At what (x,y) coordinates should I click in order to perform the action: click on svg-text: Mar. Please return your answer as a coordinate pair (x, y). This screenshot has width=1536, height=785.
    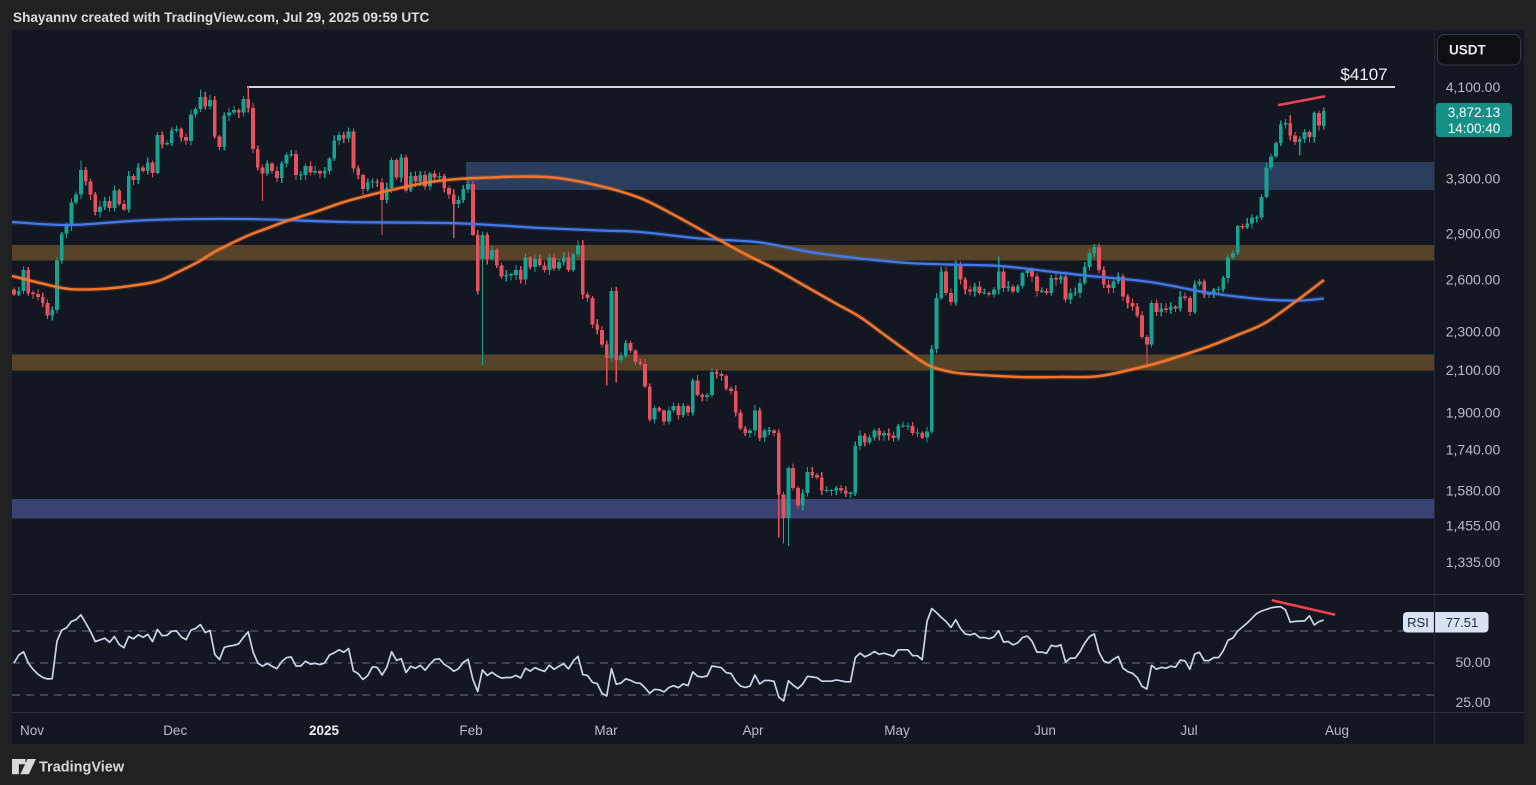
    Looking at the image, I should click on (606, 730).